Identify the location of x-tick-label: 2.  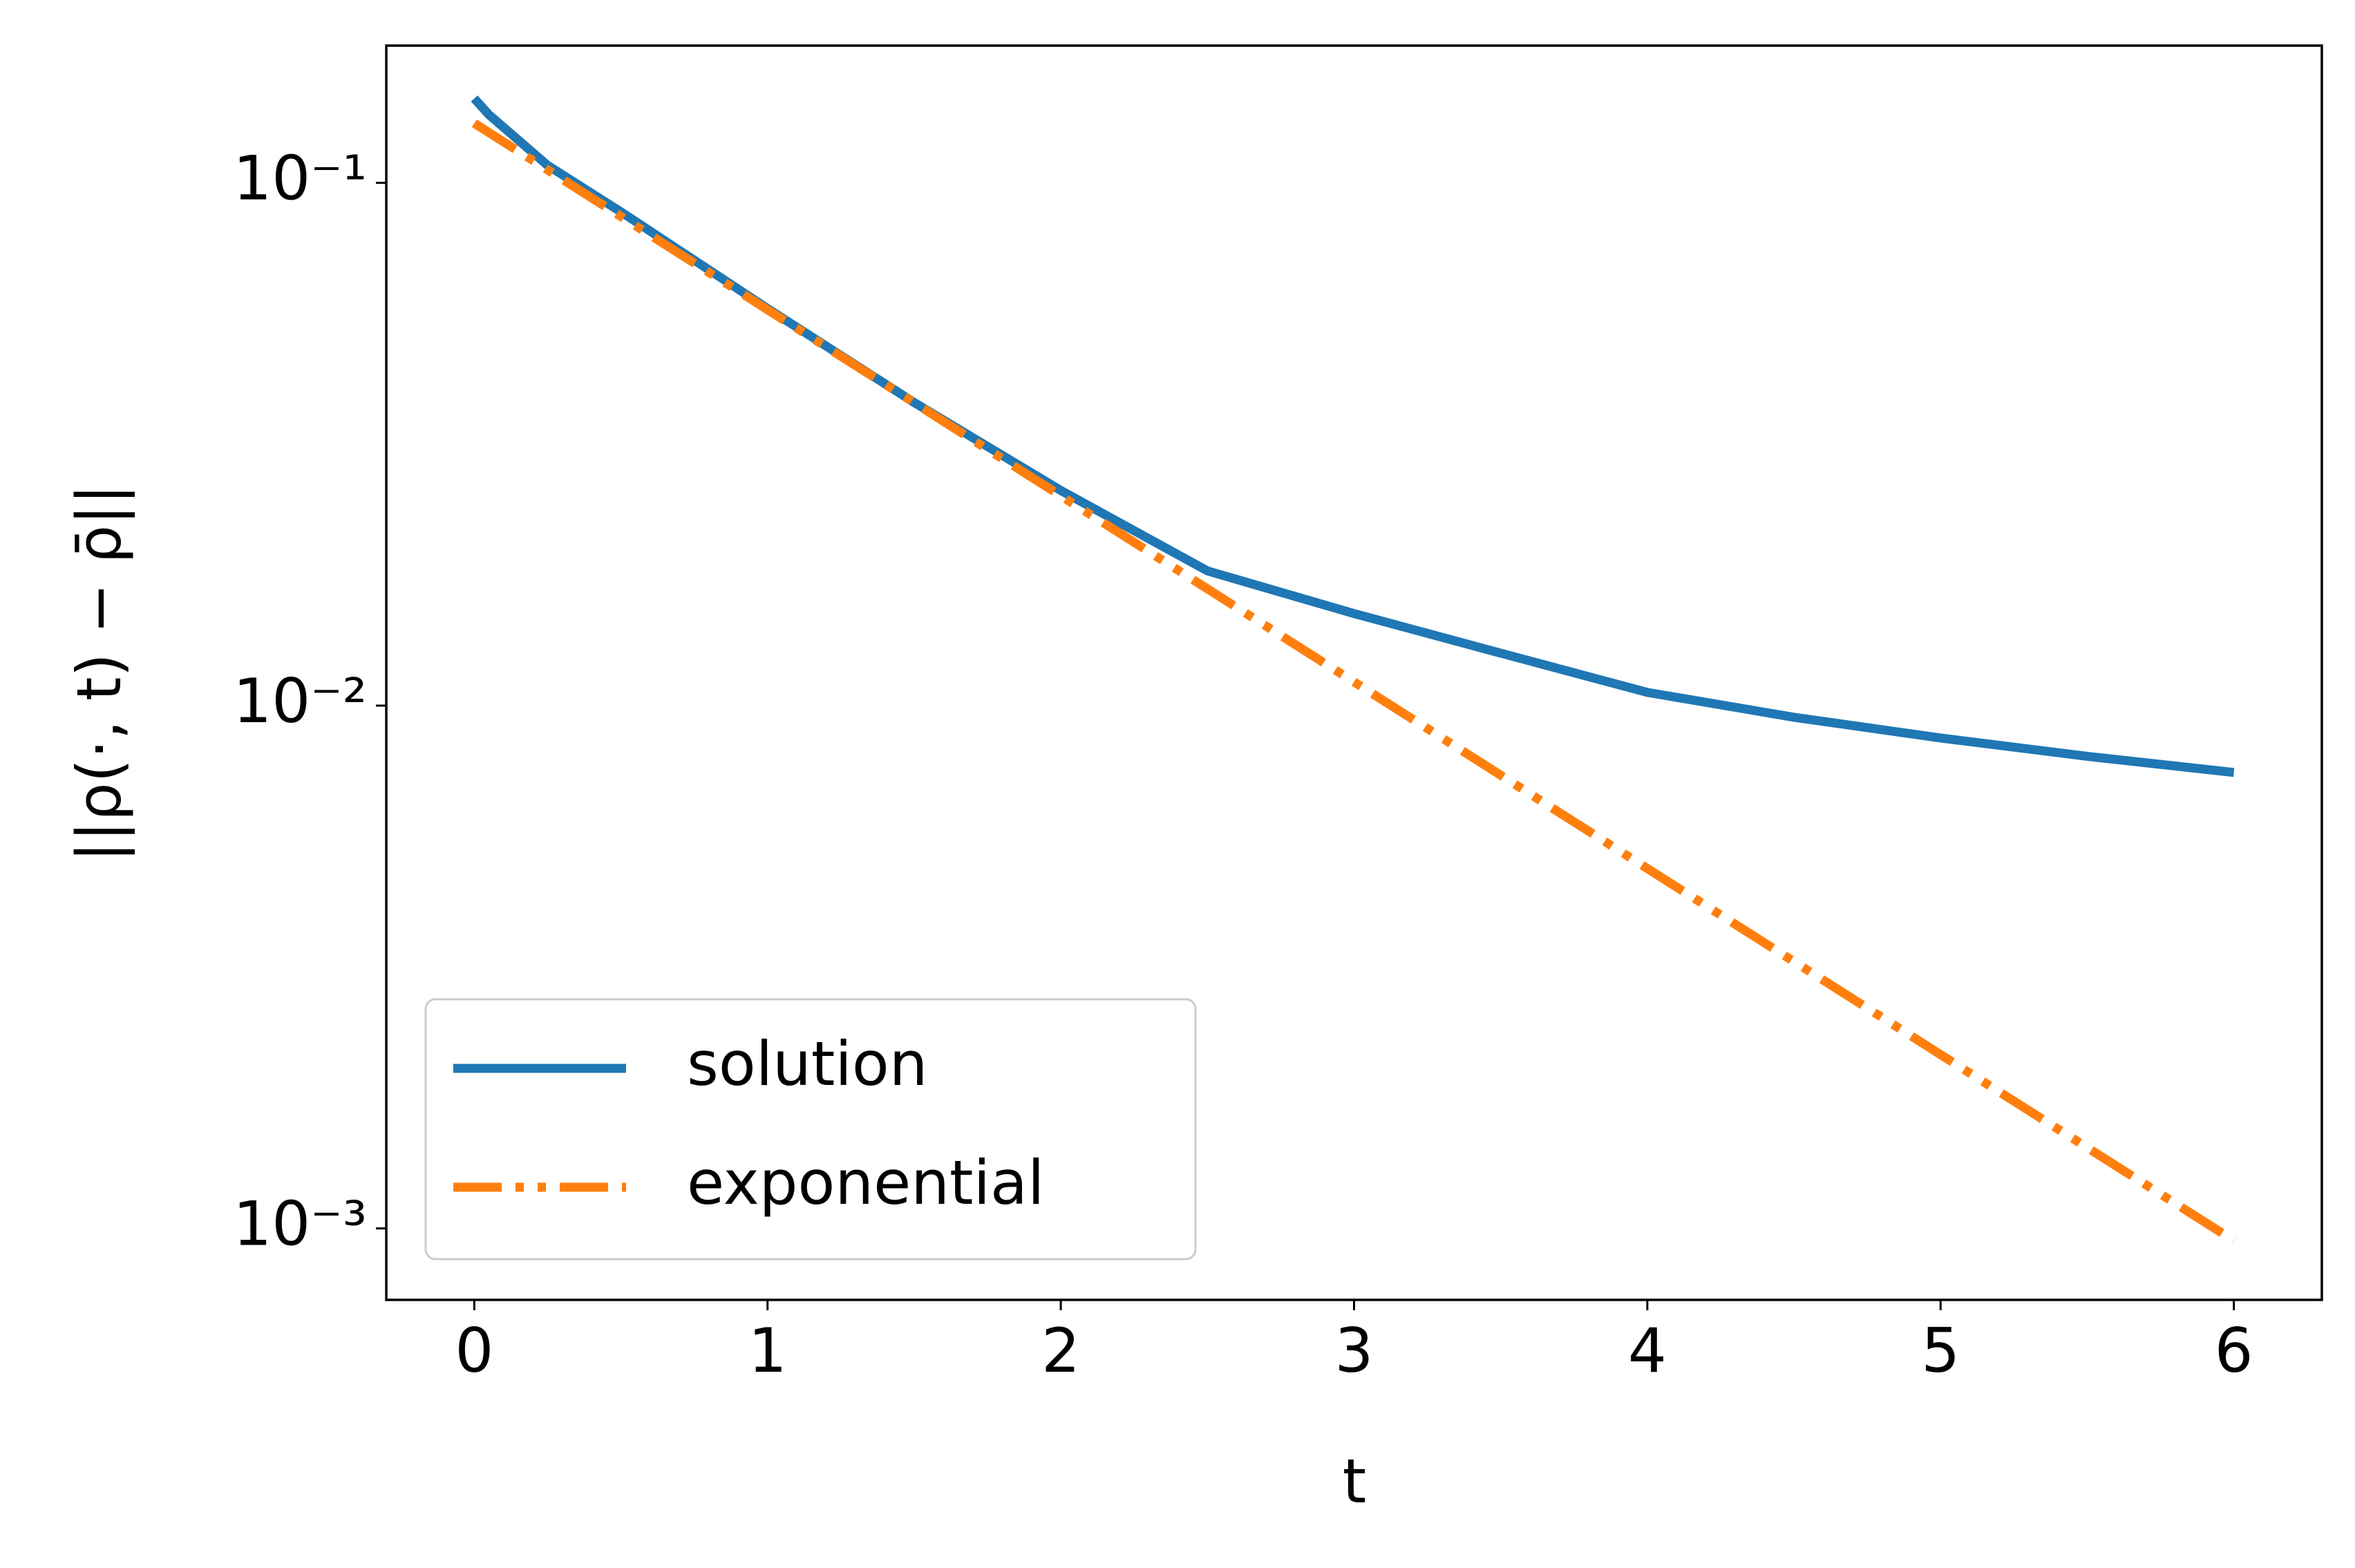
(1060, 1350).